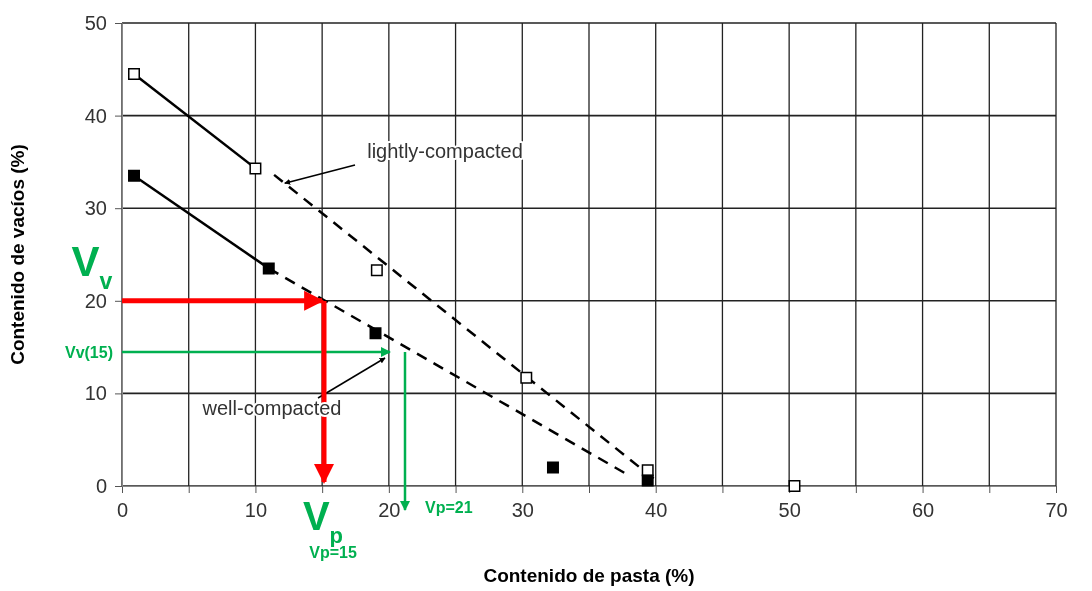 This screenshot has height=591, width=1092. I want to click on x-tick-label: 20, so click(389, 510).